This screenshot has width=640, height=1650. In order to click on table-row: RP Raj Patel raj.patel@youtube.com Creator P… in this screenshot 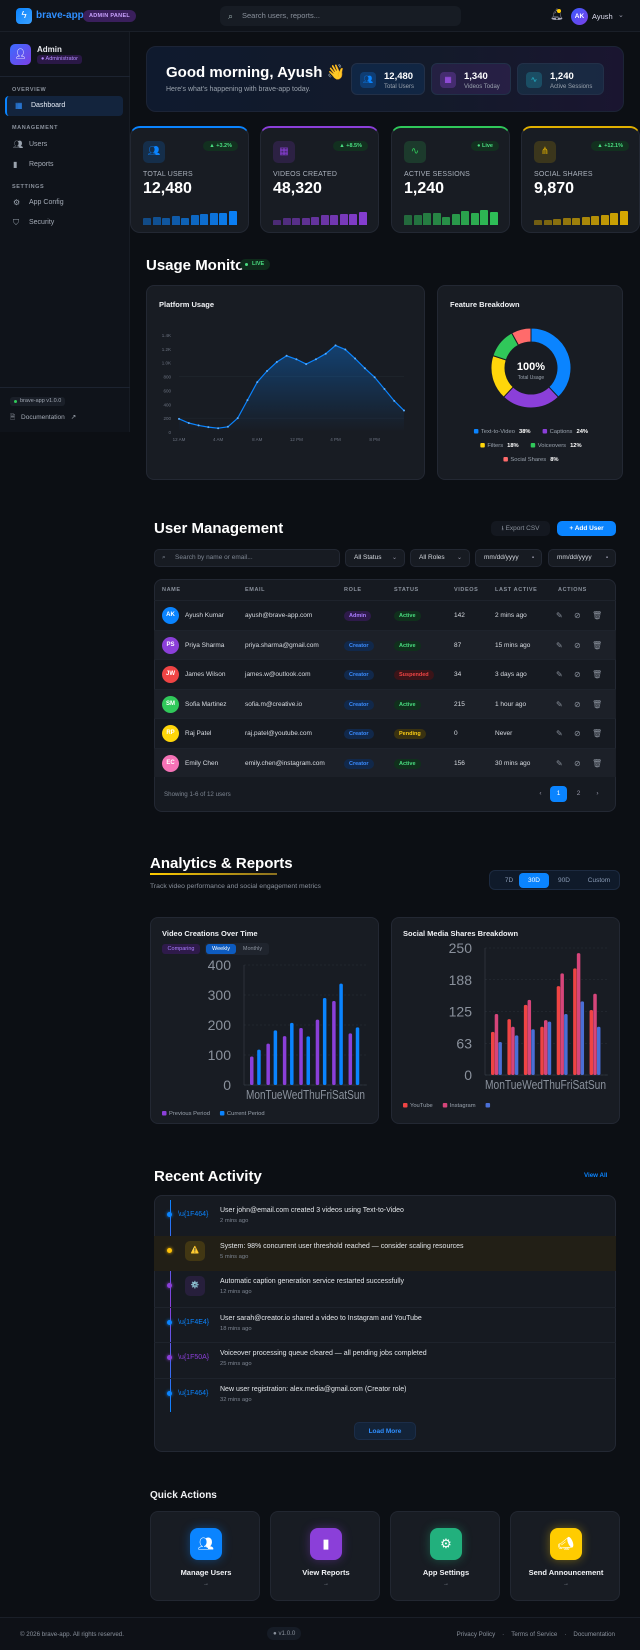, I will do `click(385, 733)`.